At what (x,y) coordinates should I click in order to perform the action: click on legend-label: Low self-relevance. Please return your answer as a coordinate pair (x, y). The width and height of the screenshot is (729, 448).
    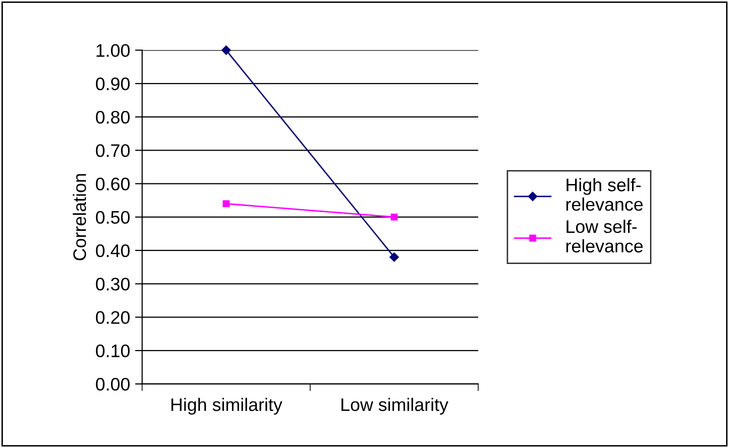
    Looking at the image, I should click on (604, 236).